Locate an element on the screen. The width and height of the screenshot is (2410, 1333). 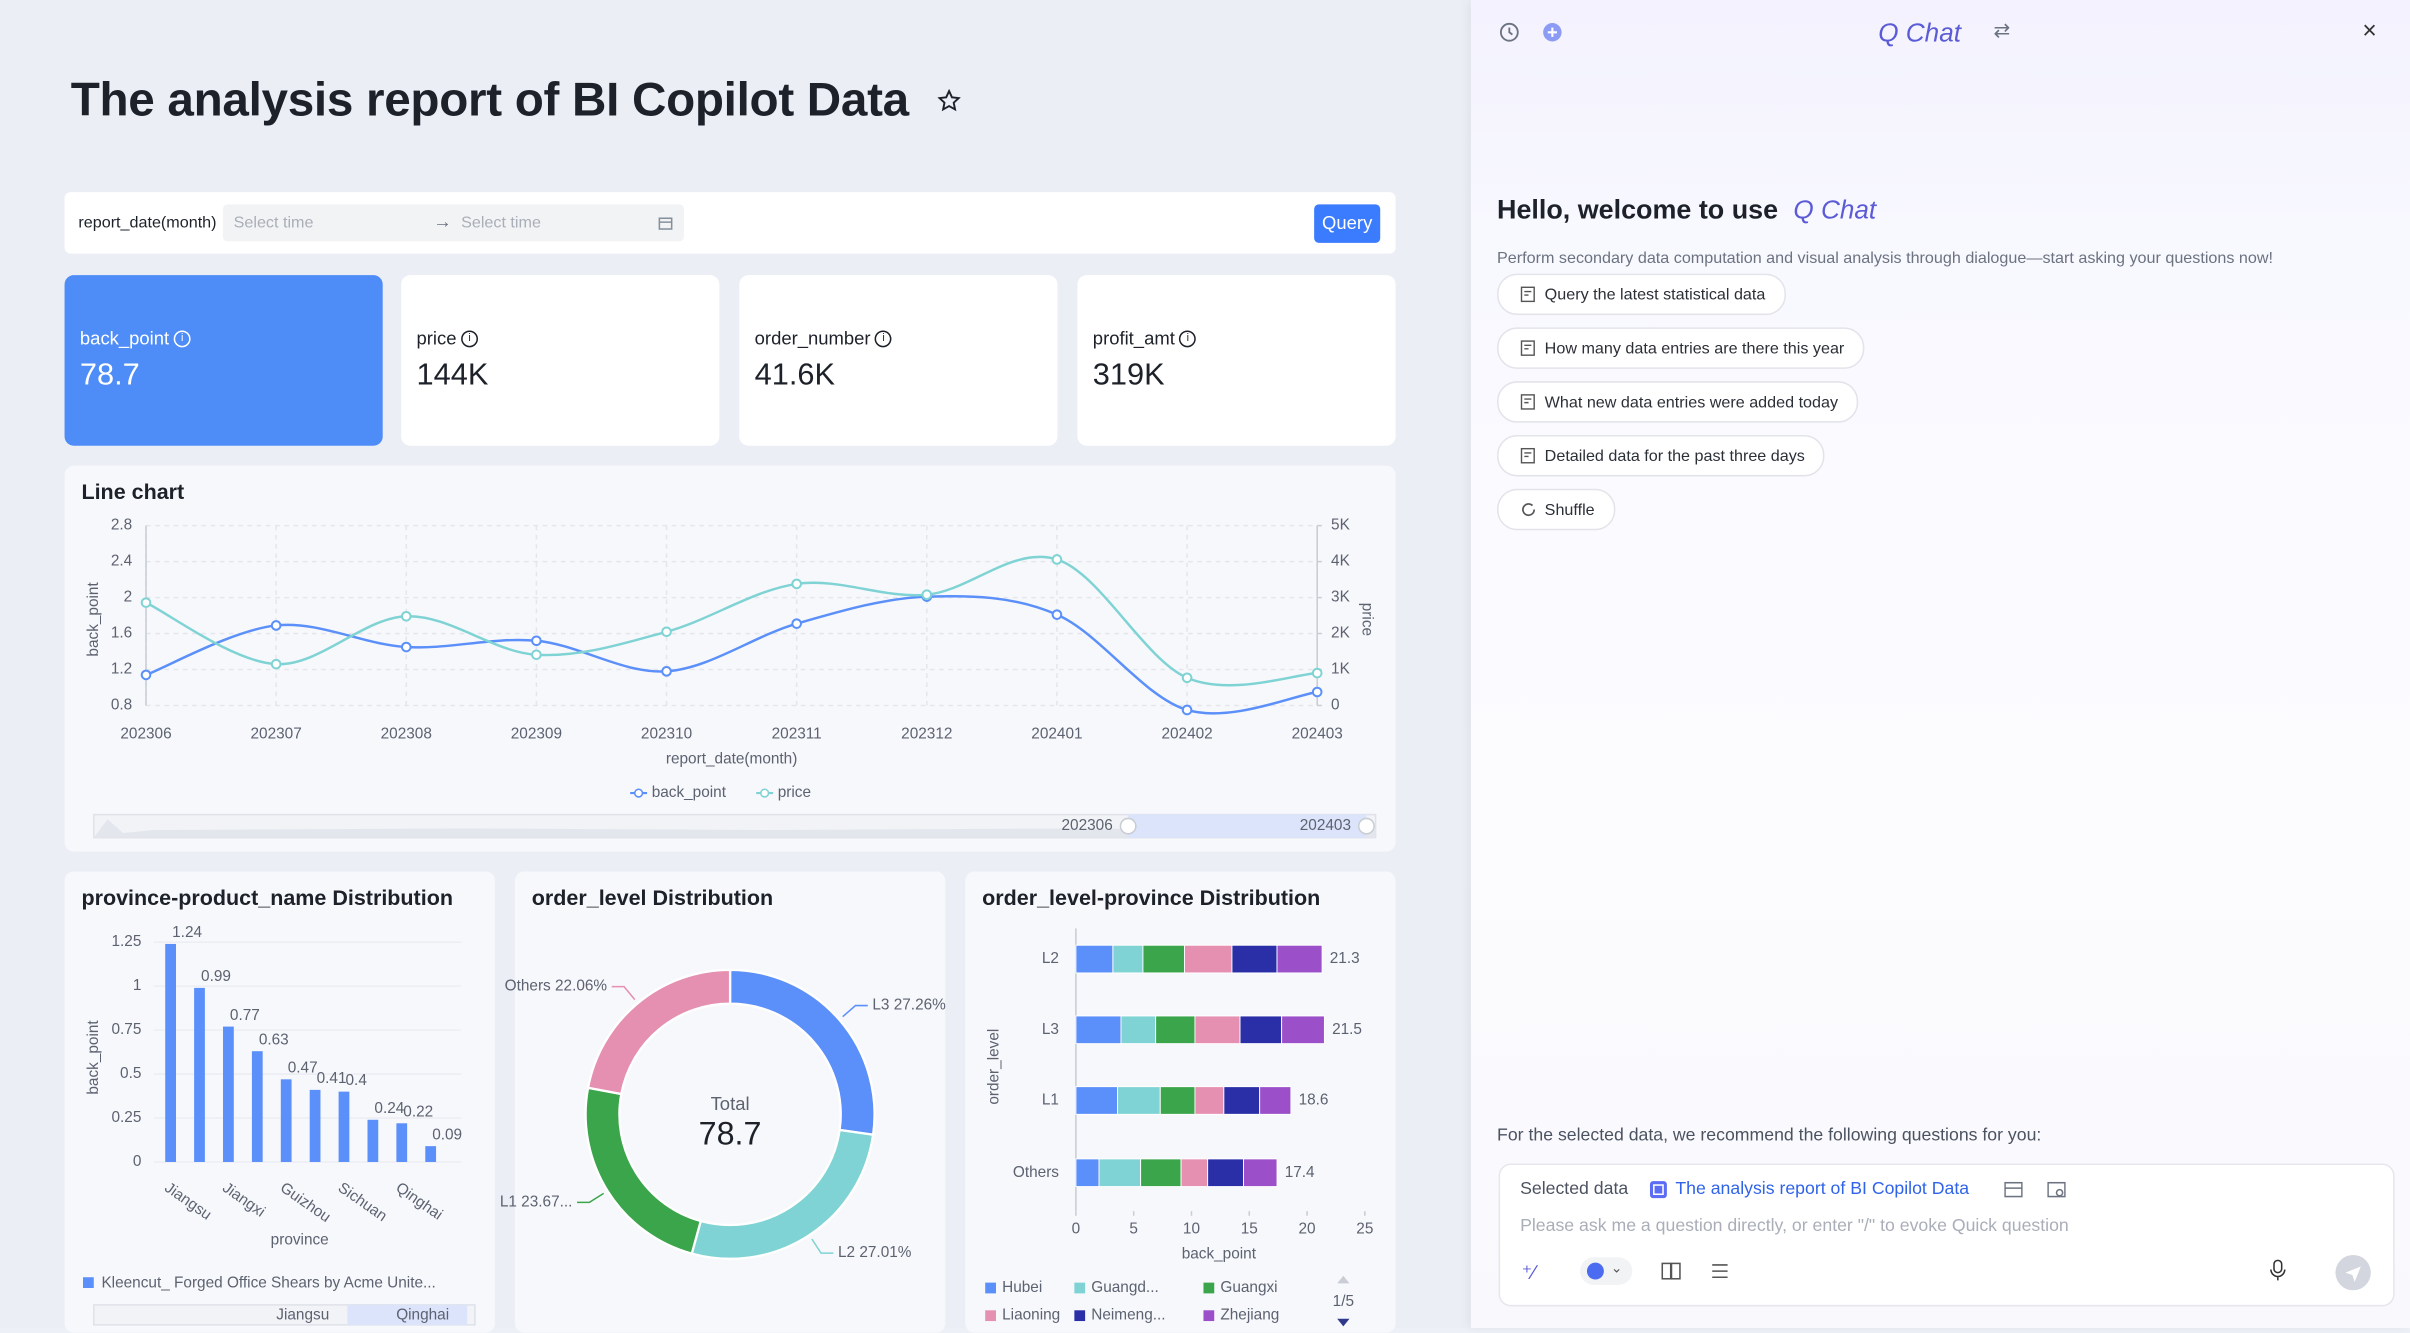
x-tick-label: 202311 is located at coordinates (797, 734).